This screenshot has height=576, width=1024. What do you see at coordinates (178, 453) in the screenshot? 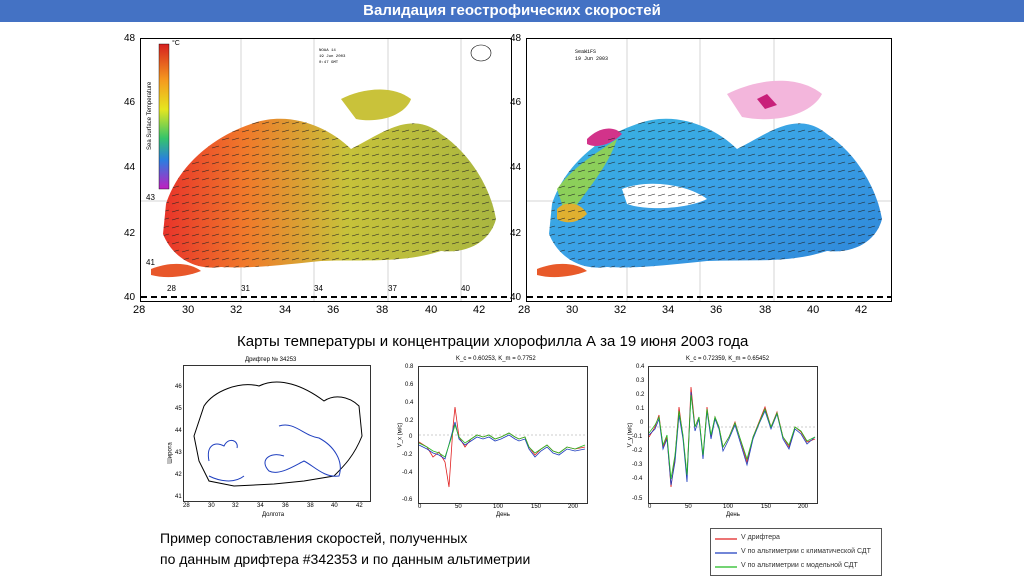
I see `drifter-ytick: 43` at bounding box center [178, 453].